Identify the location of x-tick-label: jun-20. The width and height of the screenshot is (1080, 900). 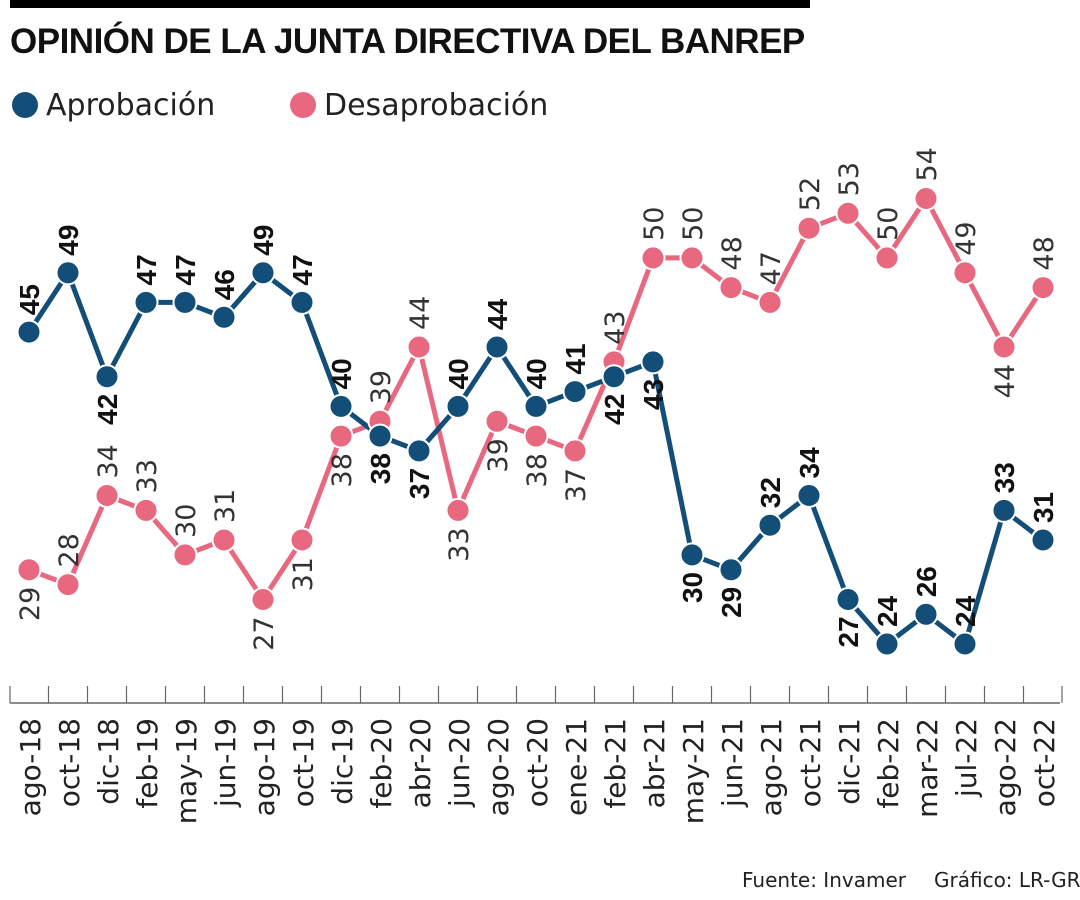
(459, 763).